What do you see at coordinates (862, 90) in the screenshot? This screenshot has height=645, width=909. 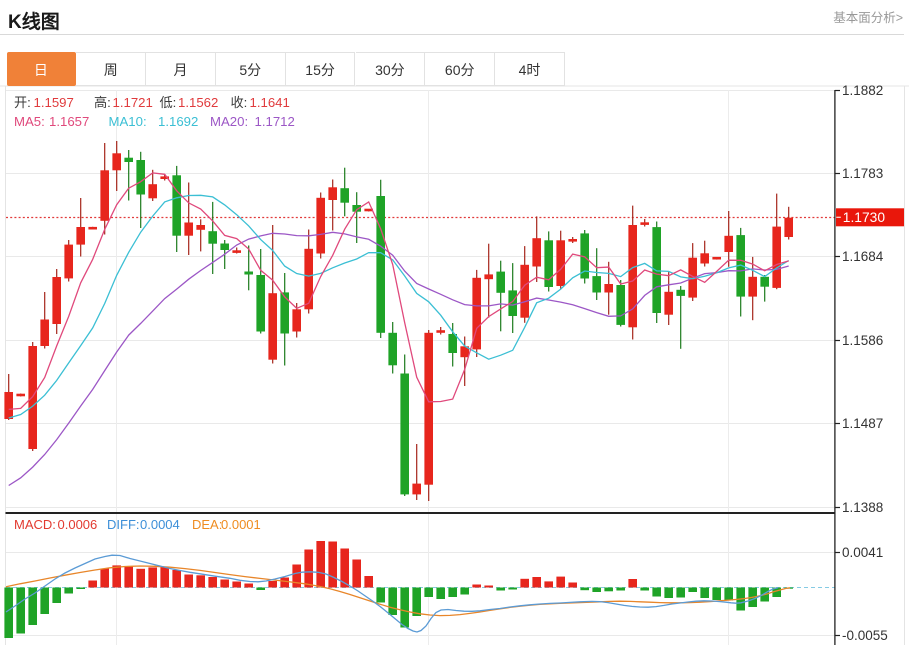 I see `svg-text: 1.1882` at bounding box center [862, 90].